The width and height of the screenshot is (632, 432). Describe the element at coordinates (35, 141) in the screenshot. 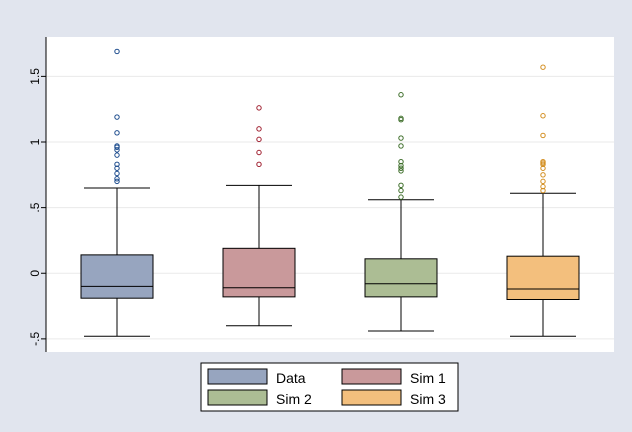

I see `y-tick-label: 1` at that location.